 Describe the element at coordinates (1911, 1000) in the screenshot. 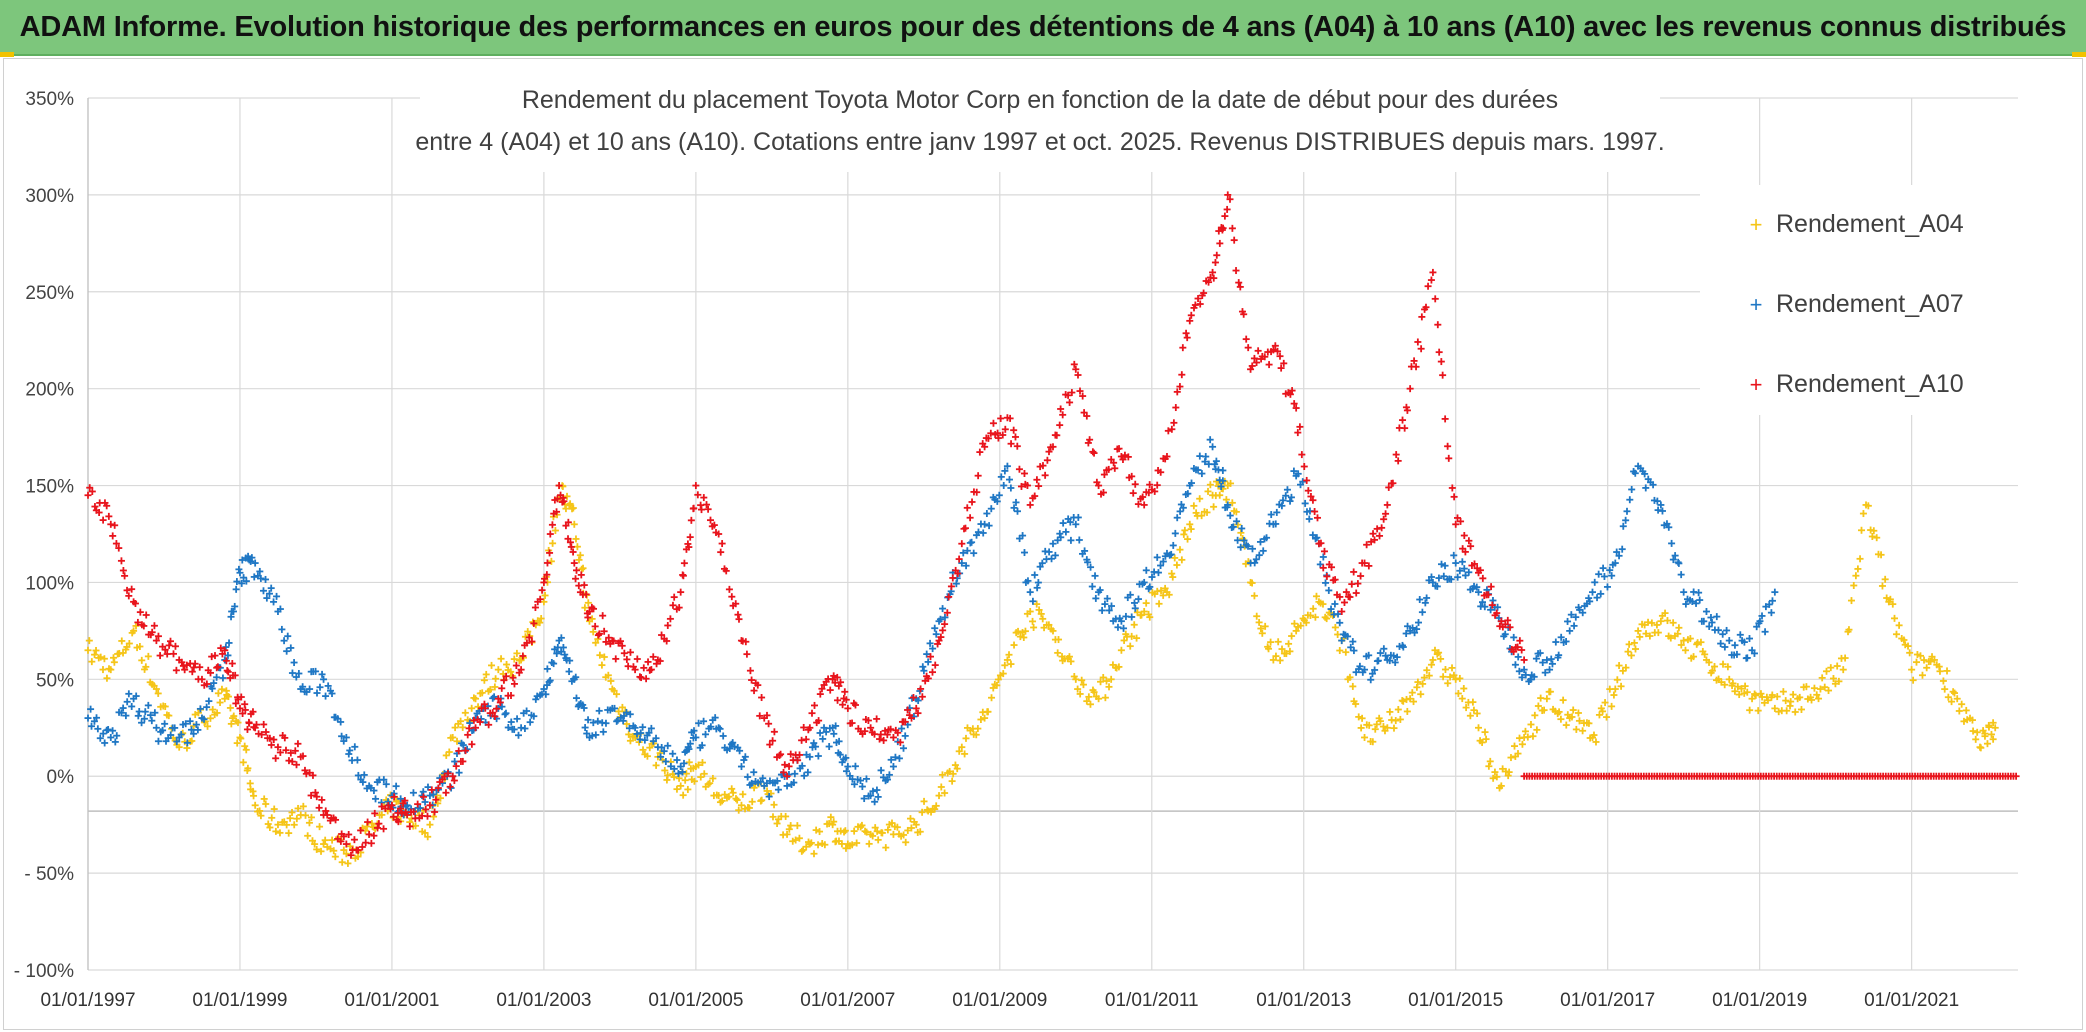

I see `x-tick-label: 01/01/2021` at that location.